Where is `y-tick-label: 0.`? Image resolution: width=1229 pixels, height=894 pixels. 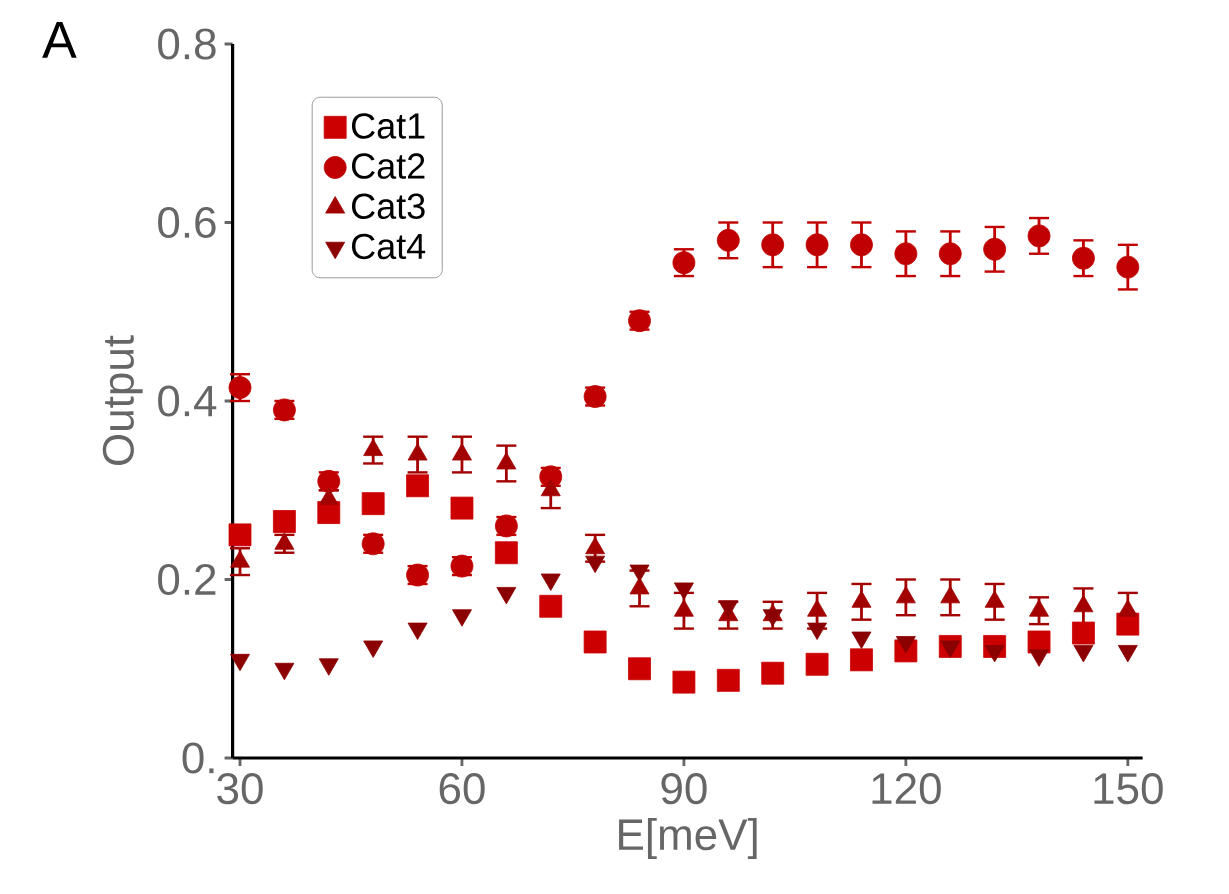
y-tick-label: 0. is located at coordinates (198, 758).